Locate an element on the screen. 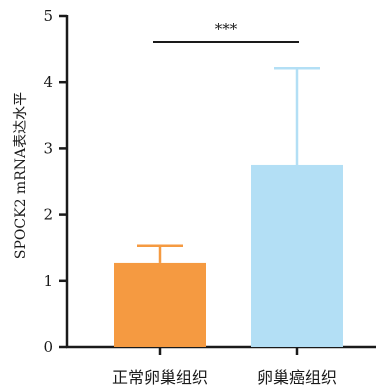 This screenshot has width=391, height=388. y-axis-label: SPOCK2 mRNA表达水平 is located at coordinates (21, 175).